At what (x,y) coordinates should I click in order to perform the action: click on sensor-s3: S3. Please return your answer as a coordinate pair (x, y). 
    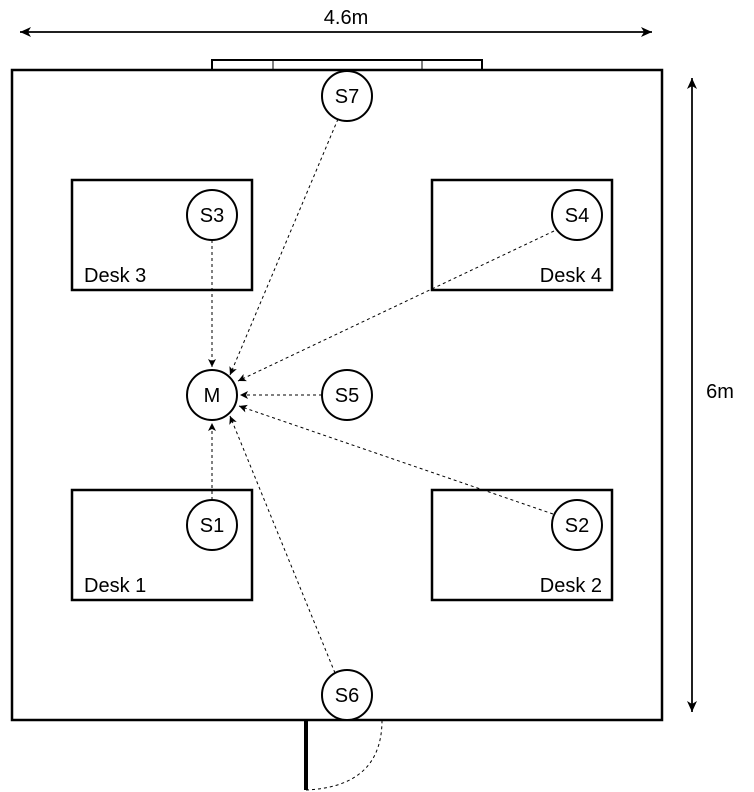
    Looking at the image, I should click on (212, 215).